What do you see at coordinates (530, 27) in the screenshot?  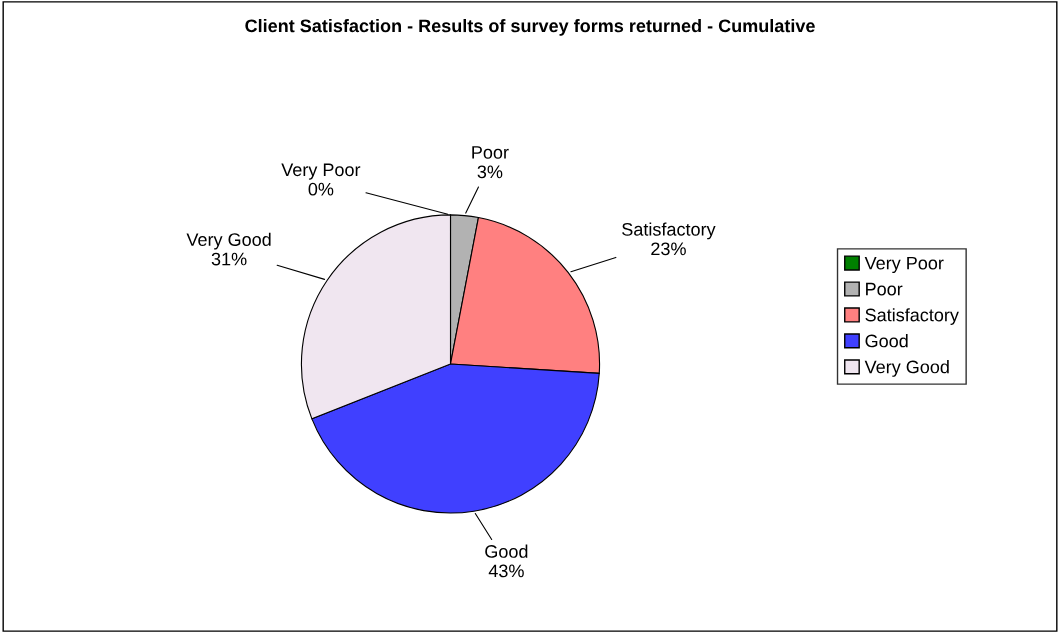 I see `chart-title: Client Satisfaction - Results of survey forms returned - Cumulative` at bounding box center [530, 27].